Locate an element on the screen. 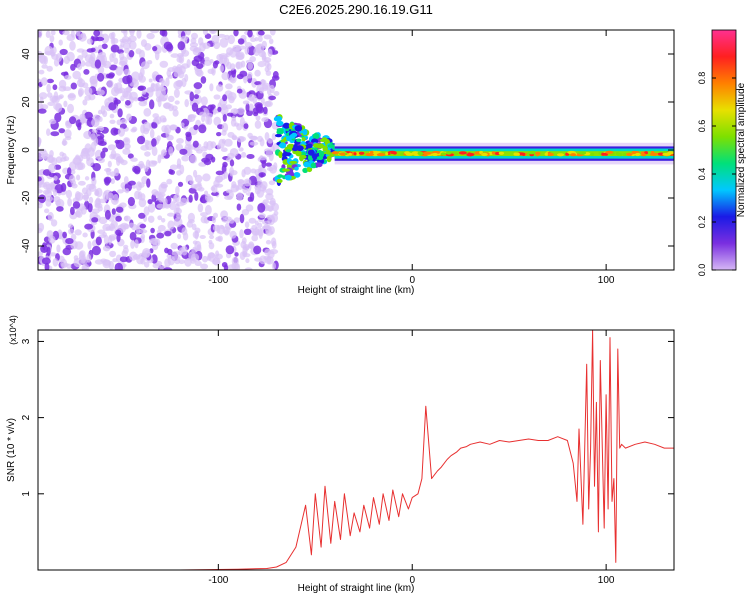 This screenshot has width=750, height=600. colorbar-ticks: 0.0 0.2 0.4 0.6 0.8 is located at coordinates (717, 152).